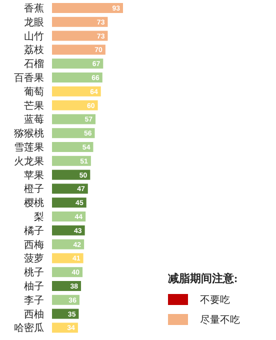  What do you see at coordinates (215, 300) in the screenshot?
I see `legend-label: 不要吃` at bounding box center [215, 300].